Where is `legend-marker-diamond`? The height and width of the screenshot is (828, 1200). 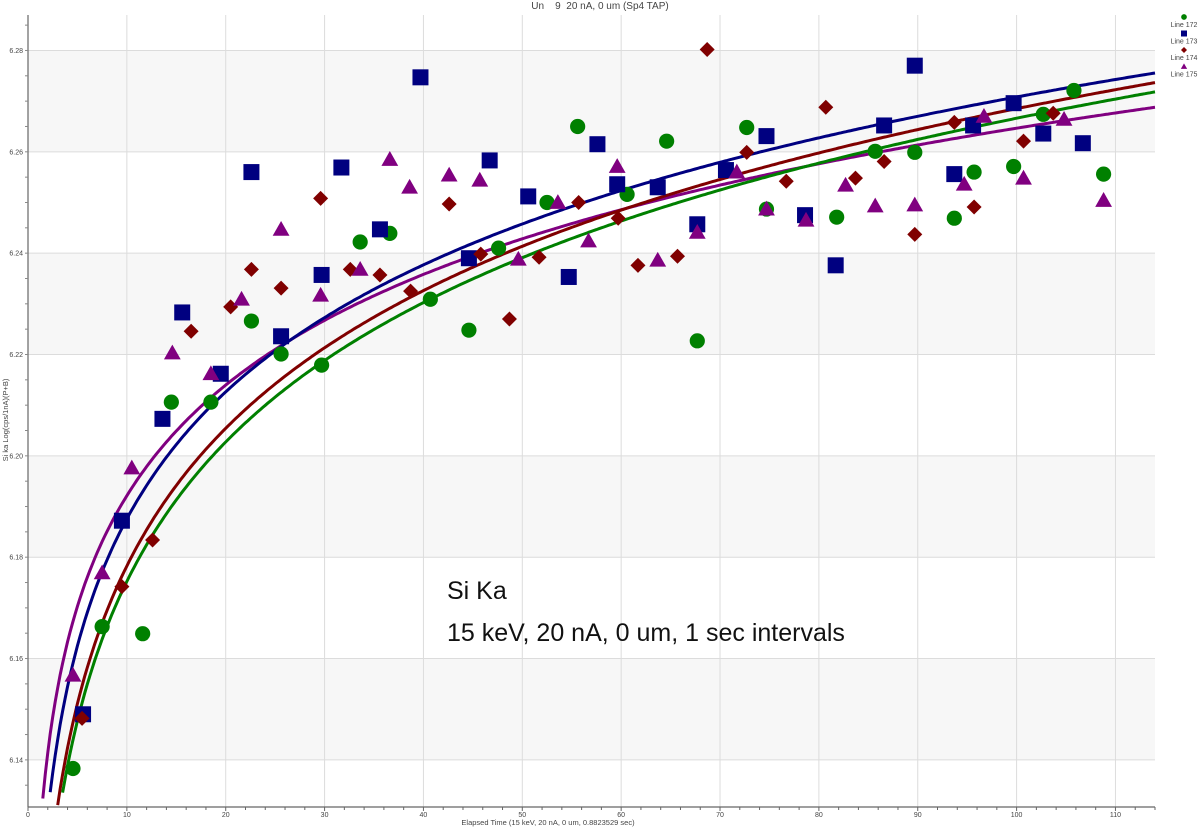
legend-marker-diamond is located at coordinates (1184, 50).